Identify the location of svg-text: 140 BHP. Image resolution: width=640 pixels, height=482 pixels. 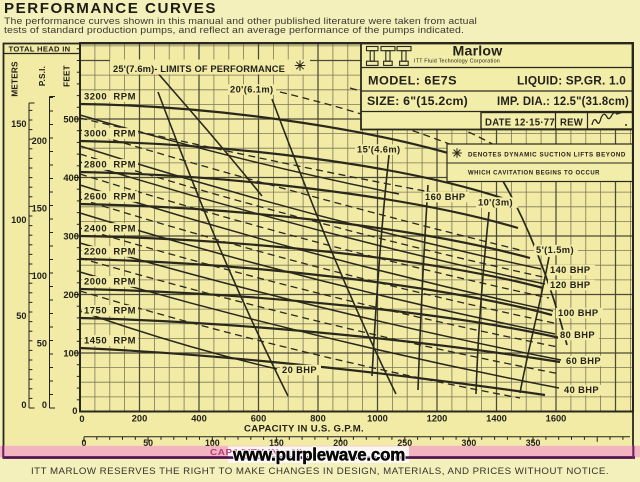
(570, 270).